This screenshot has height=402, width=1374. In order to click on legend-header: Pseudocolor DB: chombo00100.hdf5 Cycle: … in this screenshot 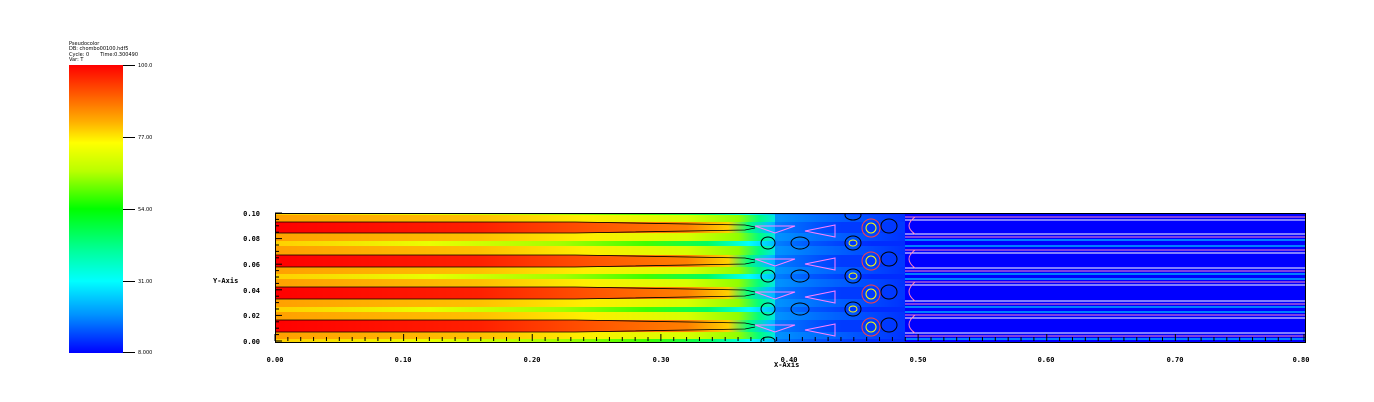, I will do `click(104, 52)`.